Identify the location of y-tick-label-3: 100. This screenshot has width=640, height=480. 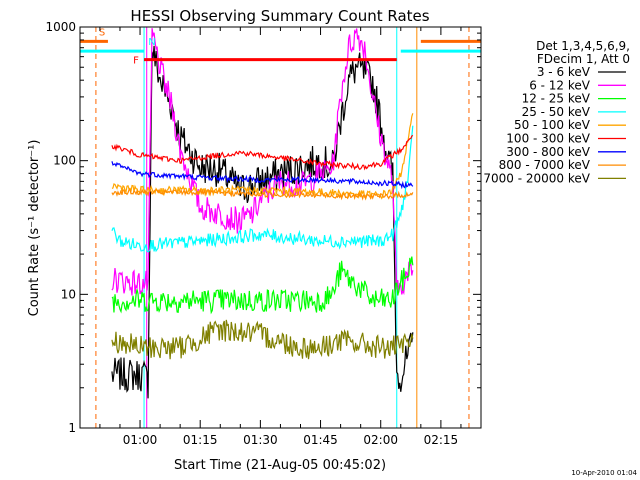
(64, 161).